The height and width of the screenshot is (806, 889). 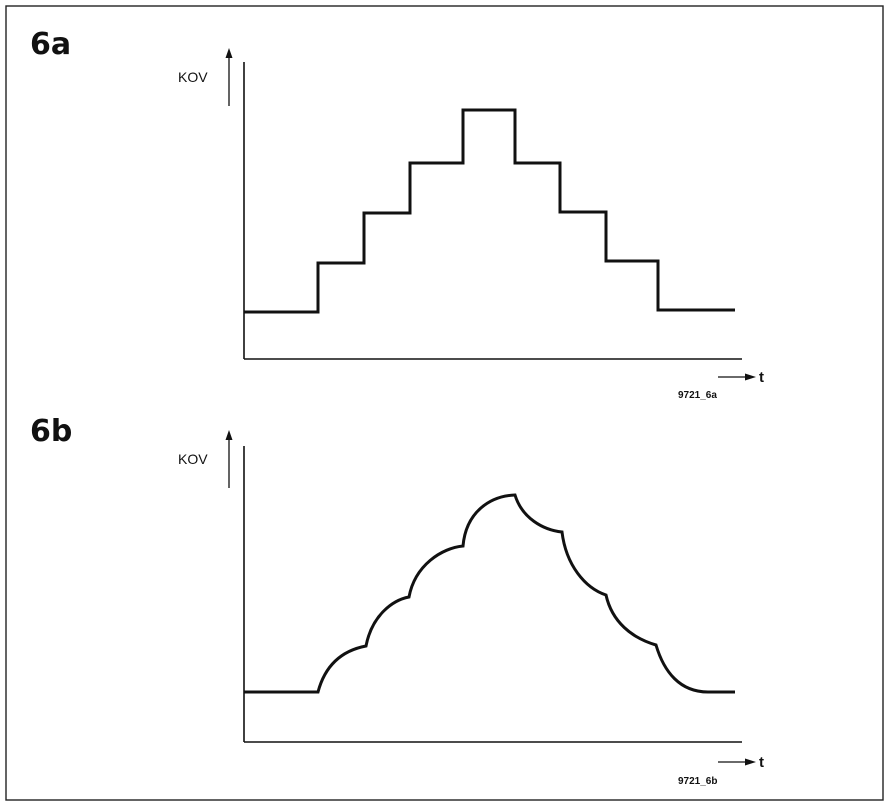 What do you see at coordinates (697, 395) in the screenshot?
I see `figure-code-6a: 9721_6a` at bounding box center [697, 395].